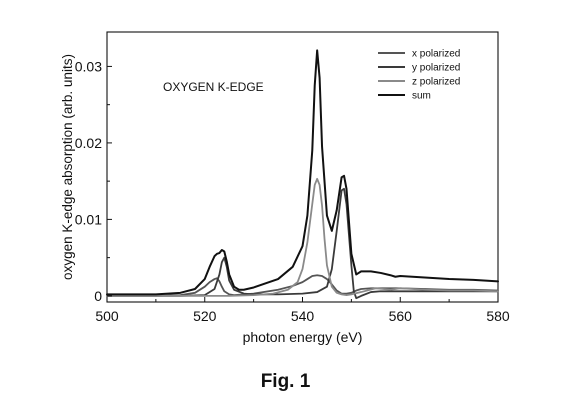  Describe the element at coordinates (67, 167) in the screenshot. I see `y-axis-label: oxygen K-edge absorption (arb. units)` at that location.